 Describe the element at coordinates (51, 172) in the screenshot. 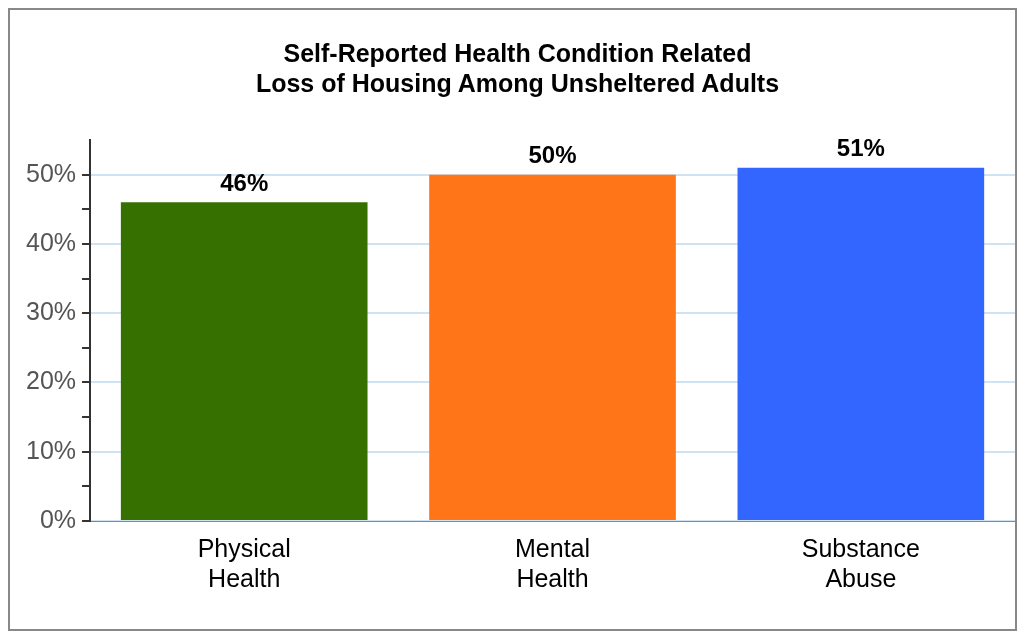

I see `y-tick-label: 50%` at that location.